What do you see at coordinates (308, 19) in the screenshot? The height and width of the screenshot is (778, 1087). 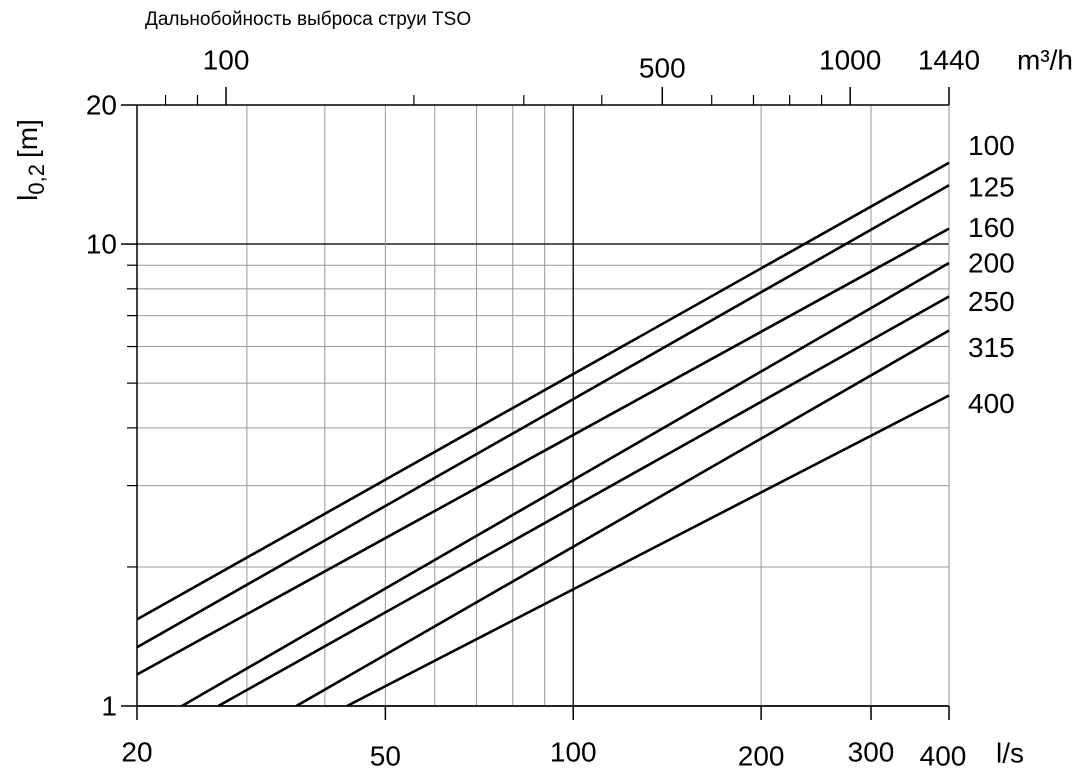 I see `chart-title: Дальнобойность выброса струи TSO` at bounding box center [308, 19].